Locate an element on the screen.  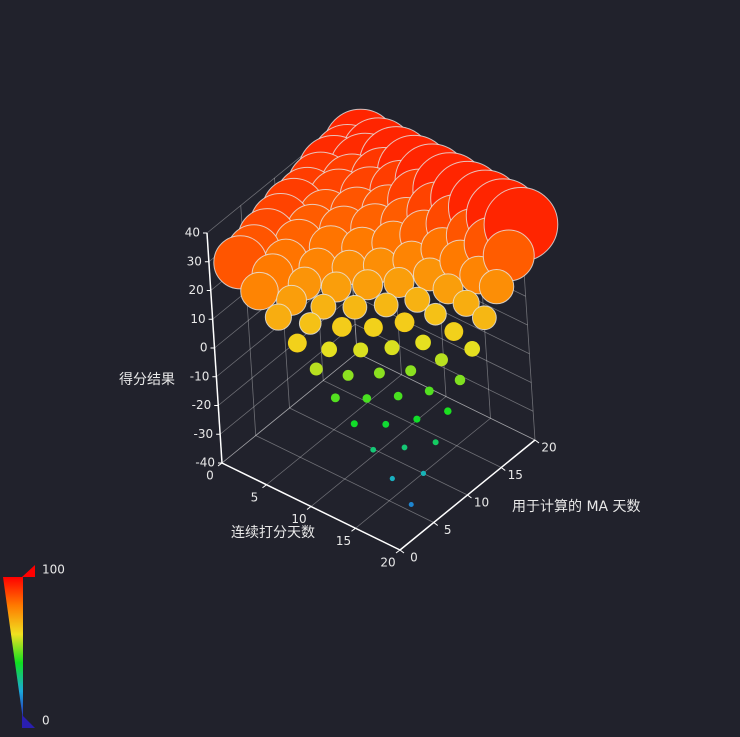
z-tick-label: -20 is located at coordinates (202, 405).